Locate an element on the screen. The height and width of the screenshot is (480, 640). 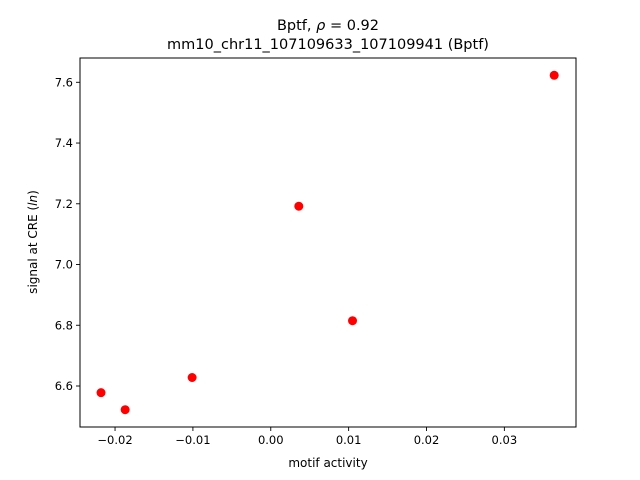
y-axis: 6.6 6.8 7.0 7.2 7.4 7.6 is located at coordinates (67, 234).